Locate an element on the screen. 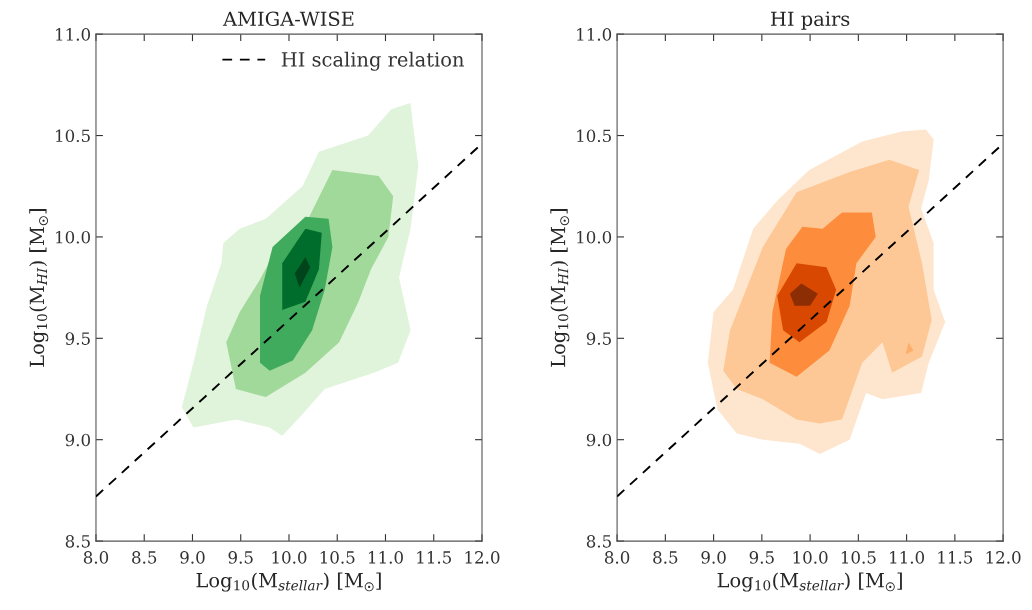  chart-title: AMIGA-WISE is located at coordinates (288, 19).